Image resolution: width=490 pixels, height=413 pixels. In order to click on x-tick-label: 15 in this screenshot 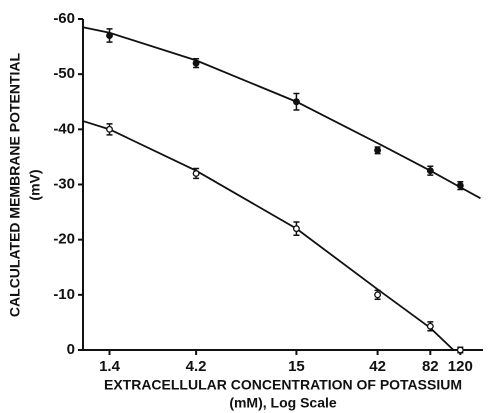, I will do `click(296, 366)`.